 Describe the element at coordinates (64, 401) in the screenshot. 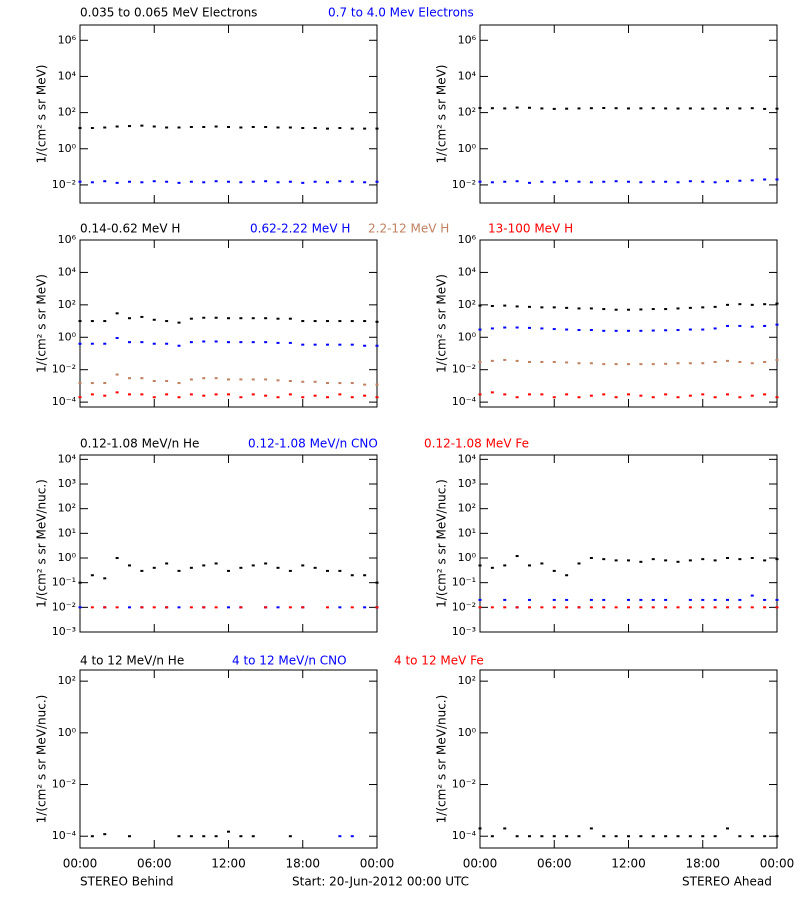

I see `y-tick-label: 10⁻⁴` at that location.